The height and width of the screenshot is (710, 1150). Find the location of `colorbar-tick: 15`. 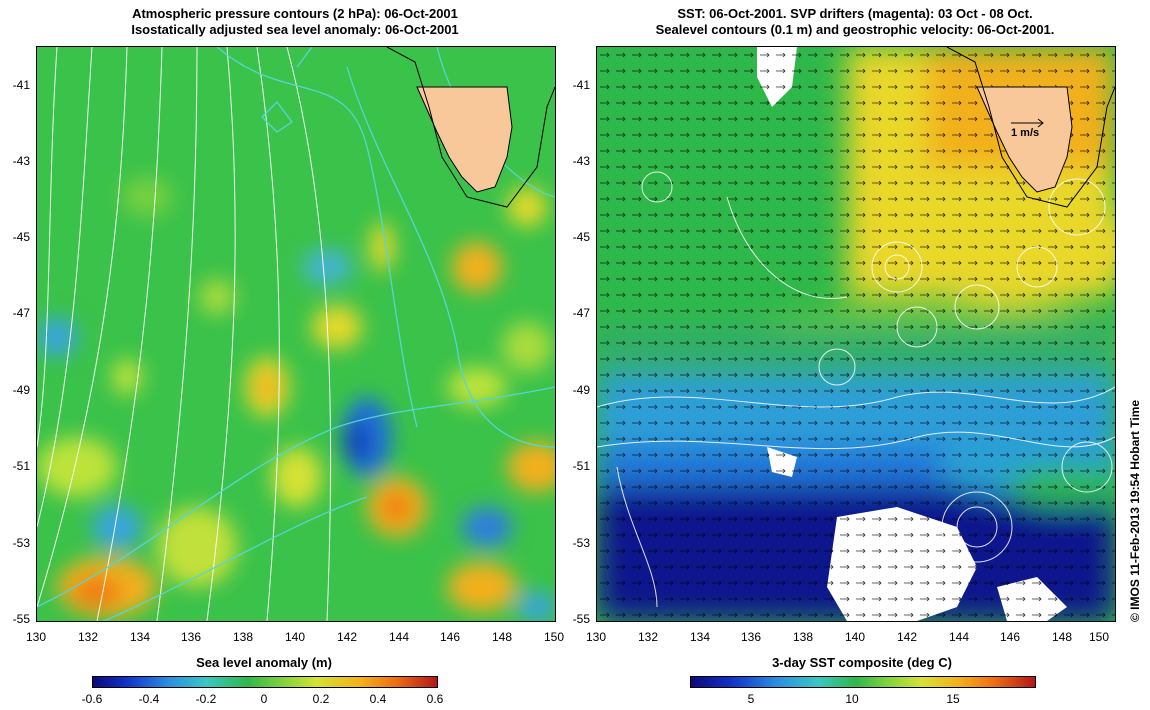

colorbar-tick: 15 is located at coordinates (953, 699).